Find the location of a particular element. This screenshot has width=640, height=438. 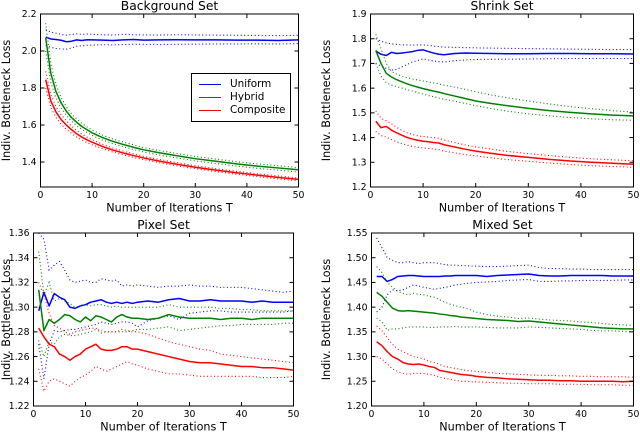

svg-text: 1.5 is located at coordinates (359, 113).